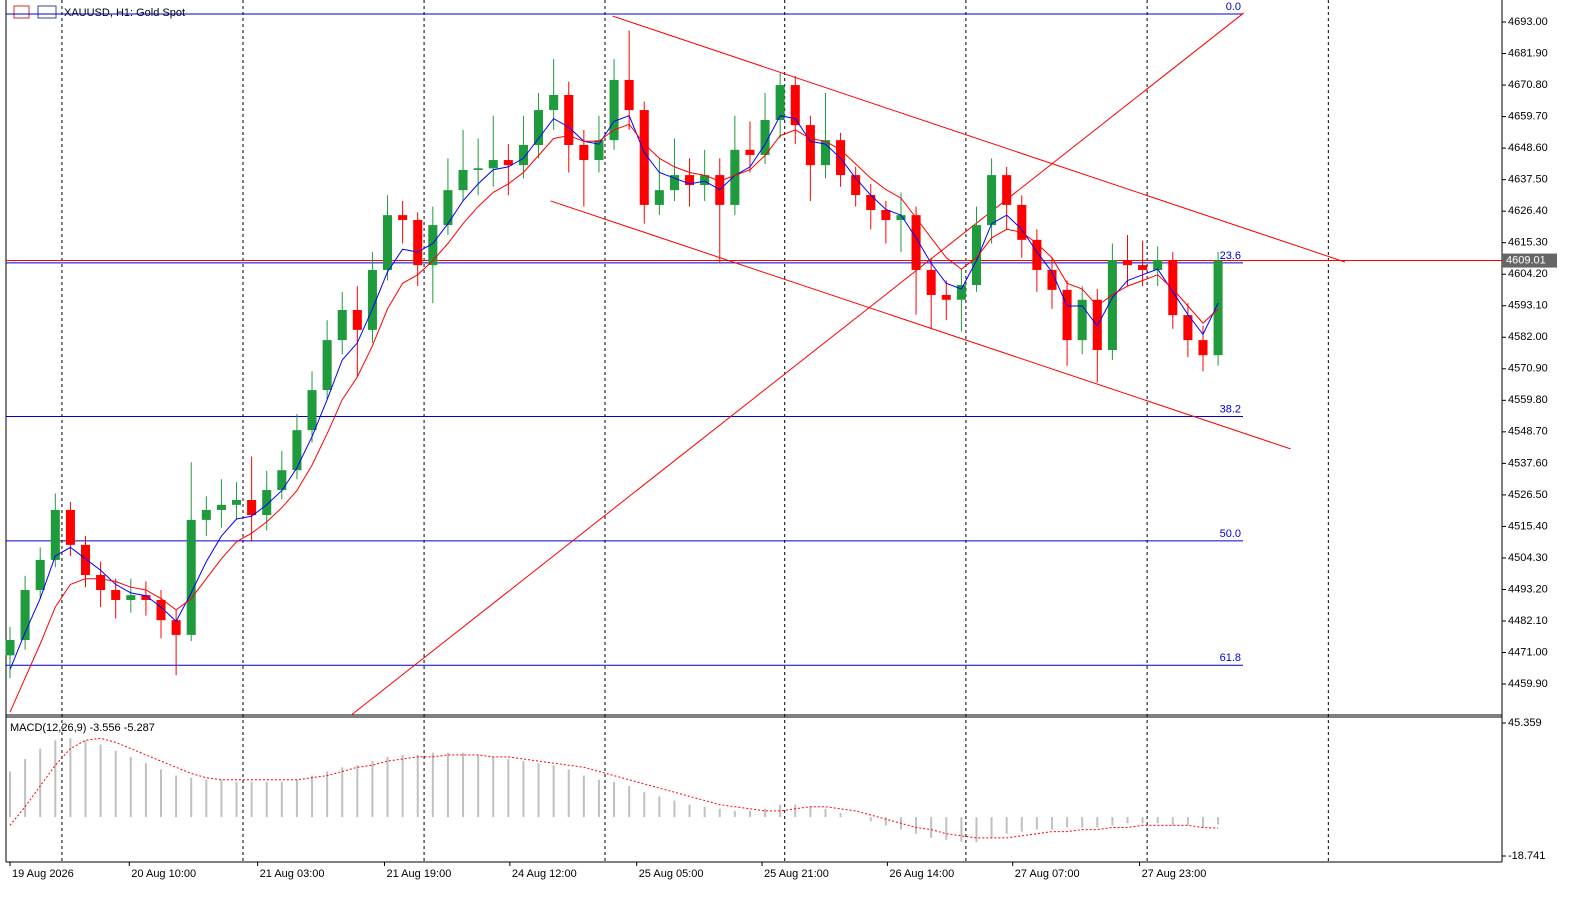  I want to click on x-tick-label: 24 Aug 12:00, so click(544, 874).